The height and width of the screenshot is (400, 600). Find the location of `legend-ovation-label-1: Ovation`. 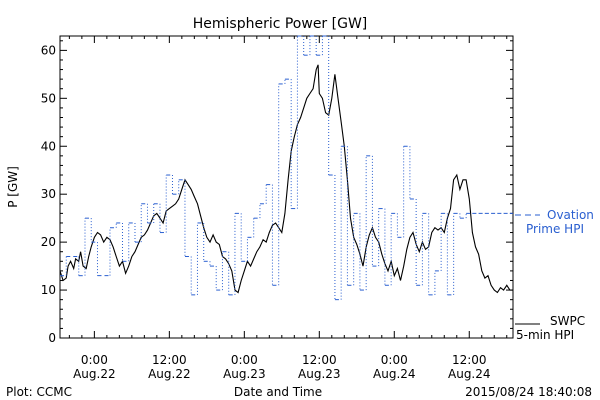

legend-ovation-label-1: Ovation is located at coordinates (570, 215).